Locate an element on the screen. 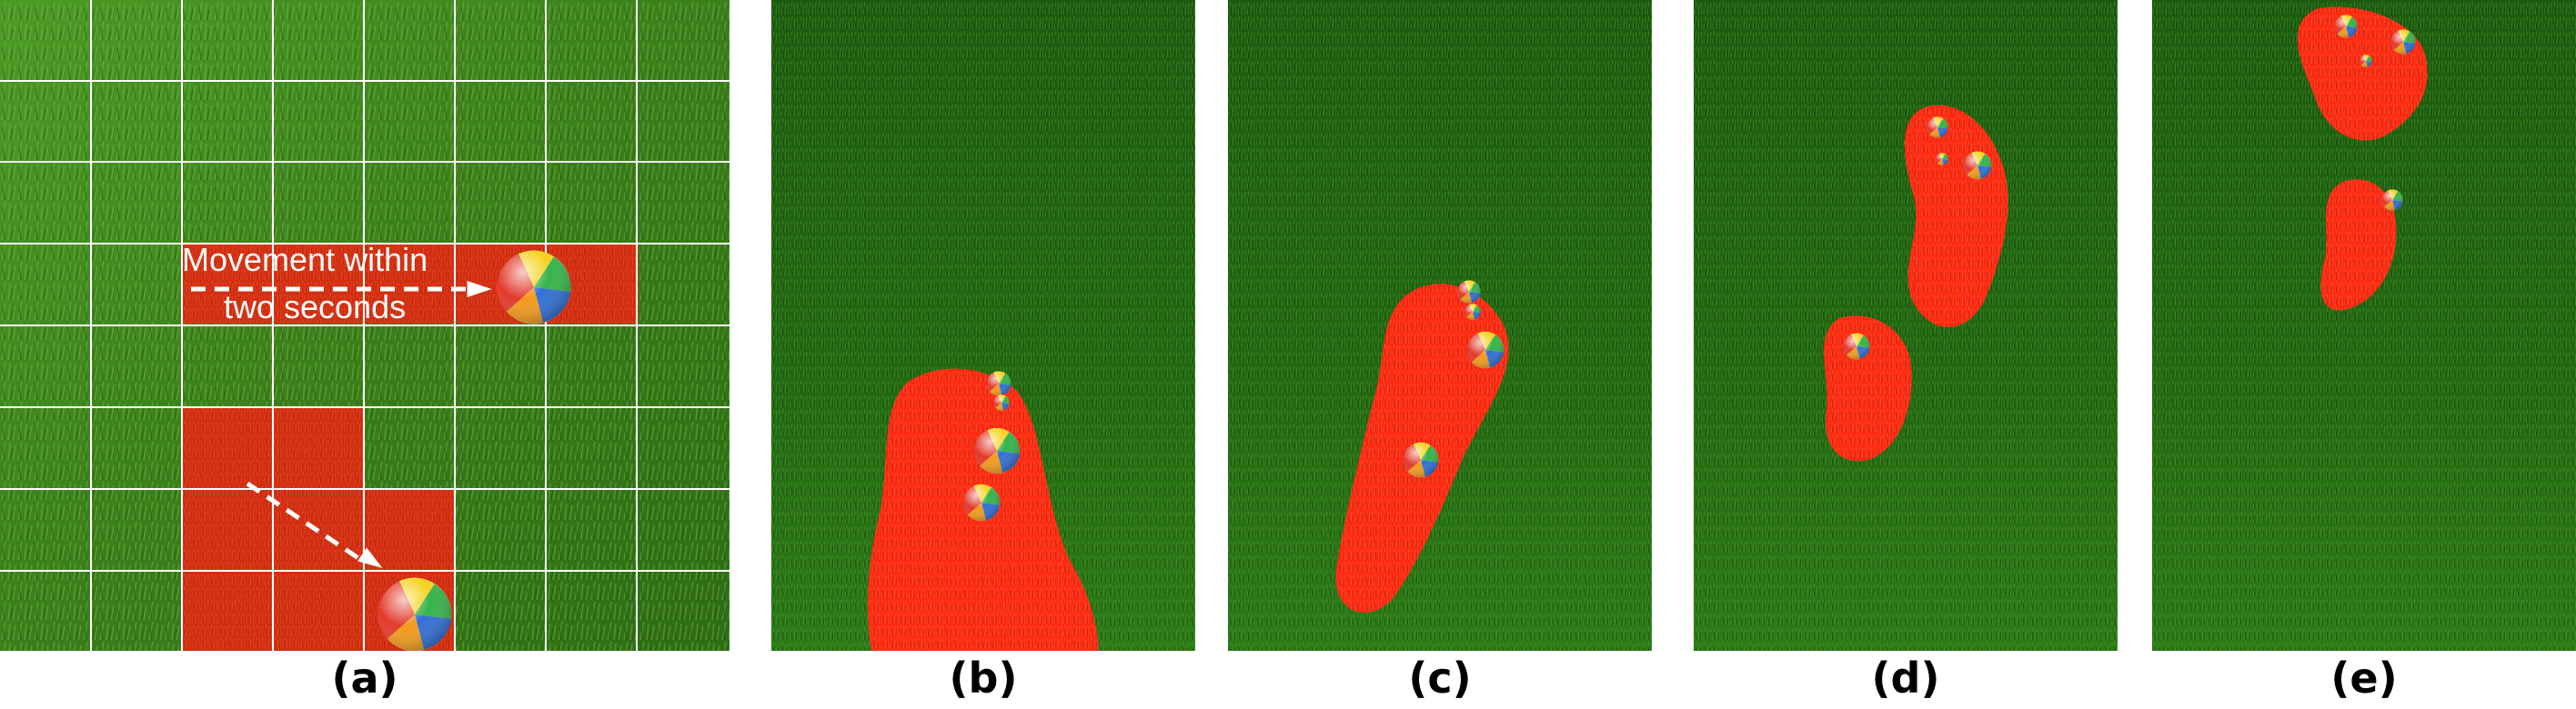  panel-a-label: (a) is located at coordinates (364, 678).